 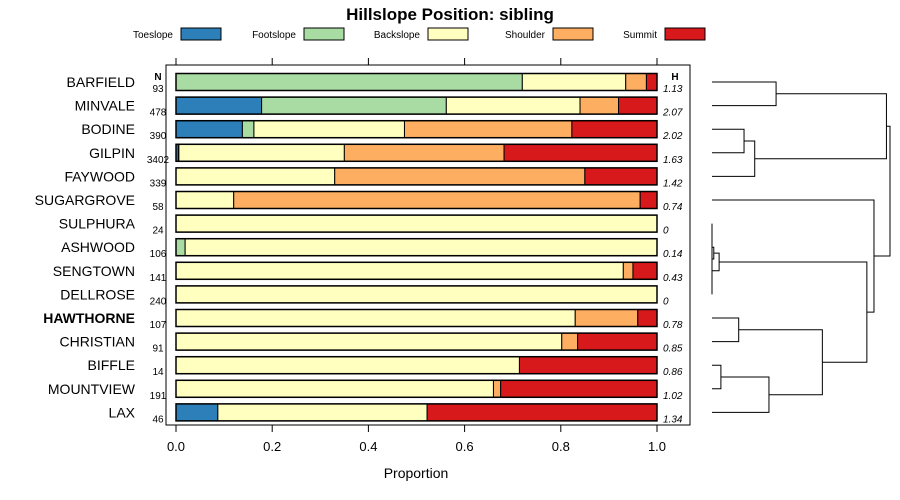 I want to click on n-header: N, so click(x=157, y=77).